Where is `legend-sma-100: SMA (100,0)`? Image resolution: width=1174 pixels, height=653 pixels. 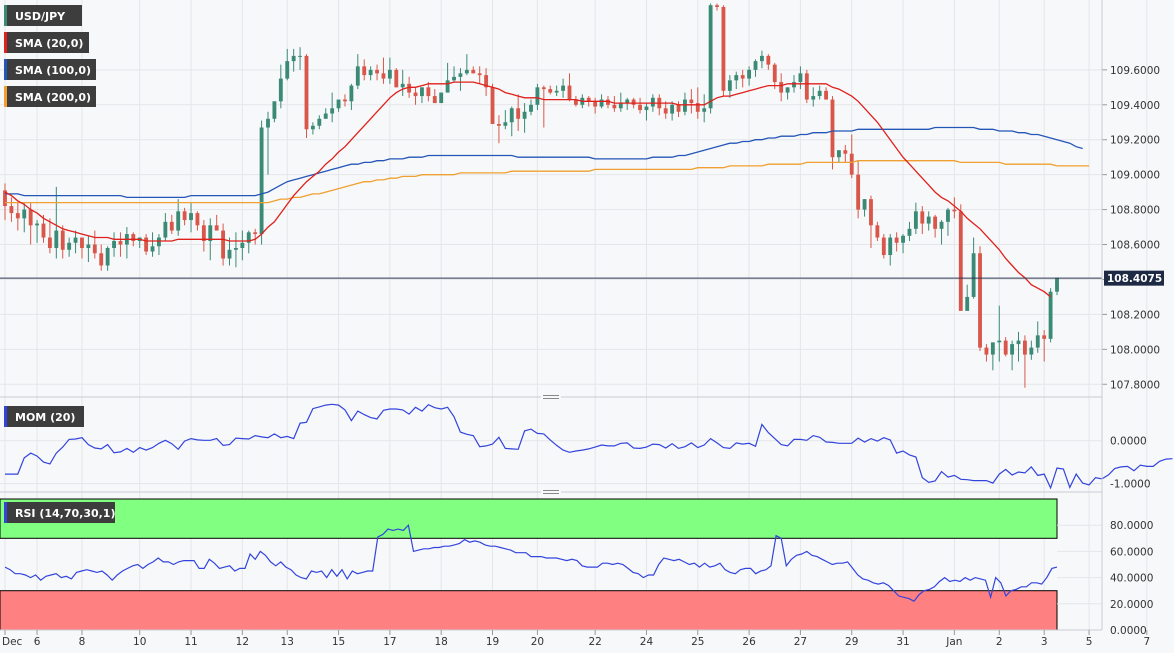 legend-sma-100: SMA (100,0) is located at coordinates (50, 69).